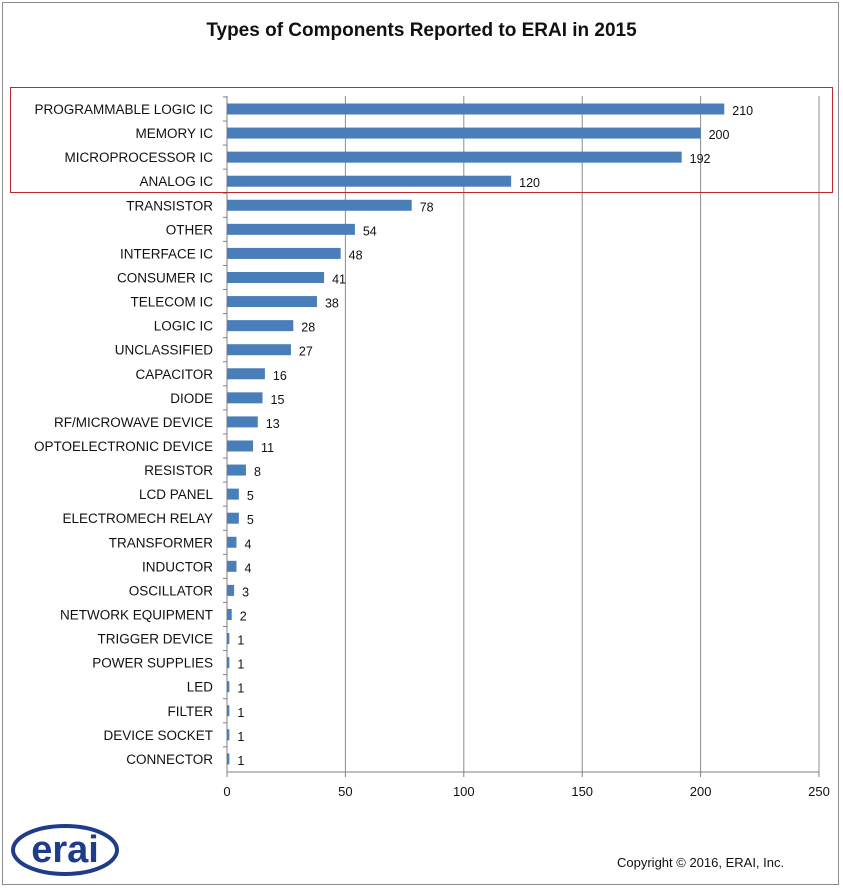 The image size is (843, 889). I want to click on value-label: 15, so click(278, 400).